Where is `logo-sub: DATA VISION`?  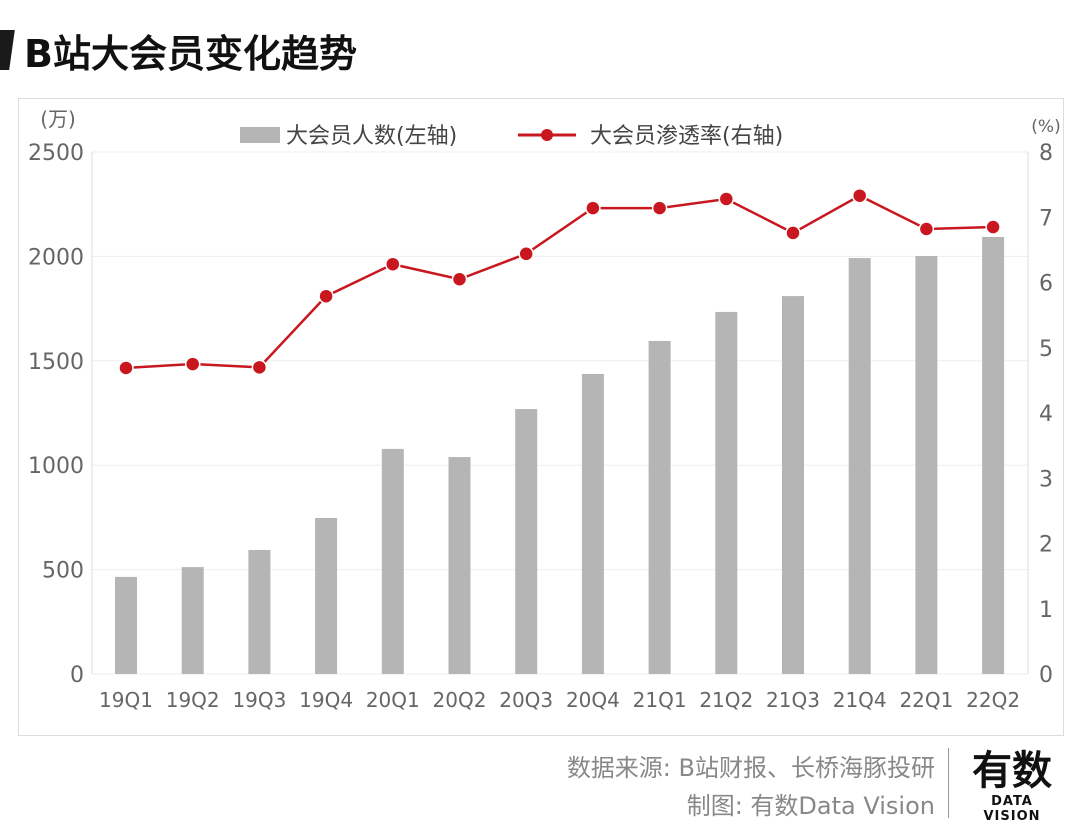
logo-sub: DATA VISION is located at coordinates (1012, 809).